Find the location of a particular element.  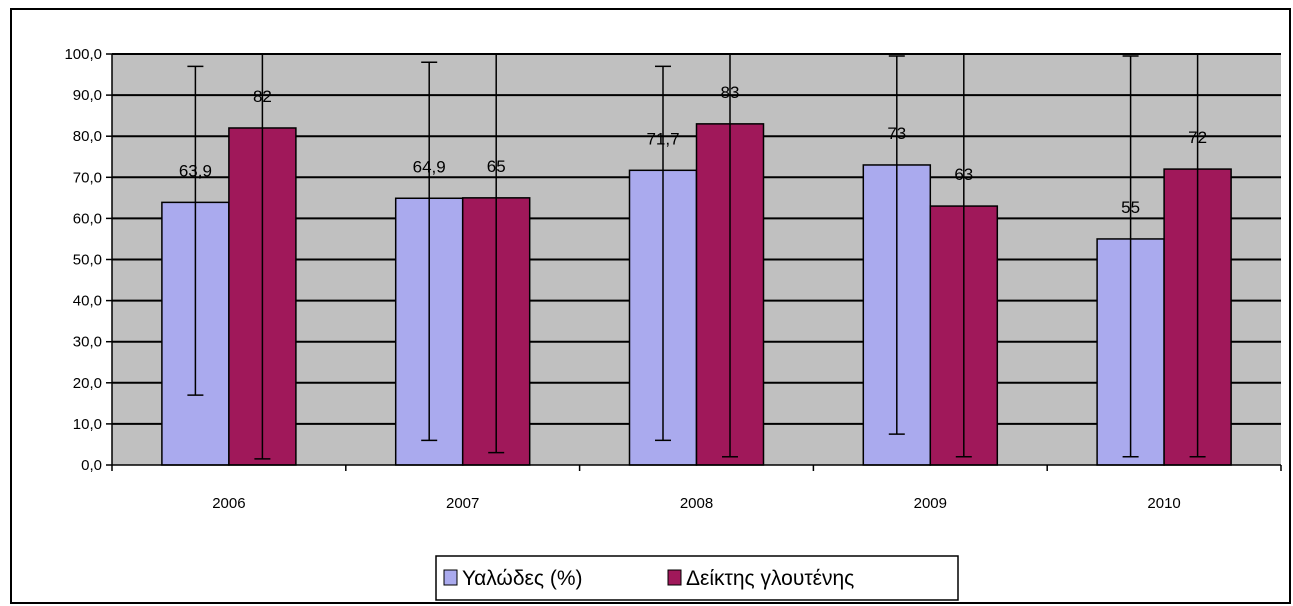

y-tick-label: 70,0 is located at coordinates (87, 177).